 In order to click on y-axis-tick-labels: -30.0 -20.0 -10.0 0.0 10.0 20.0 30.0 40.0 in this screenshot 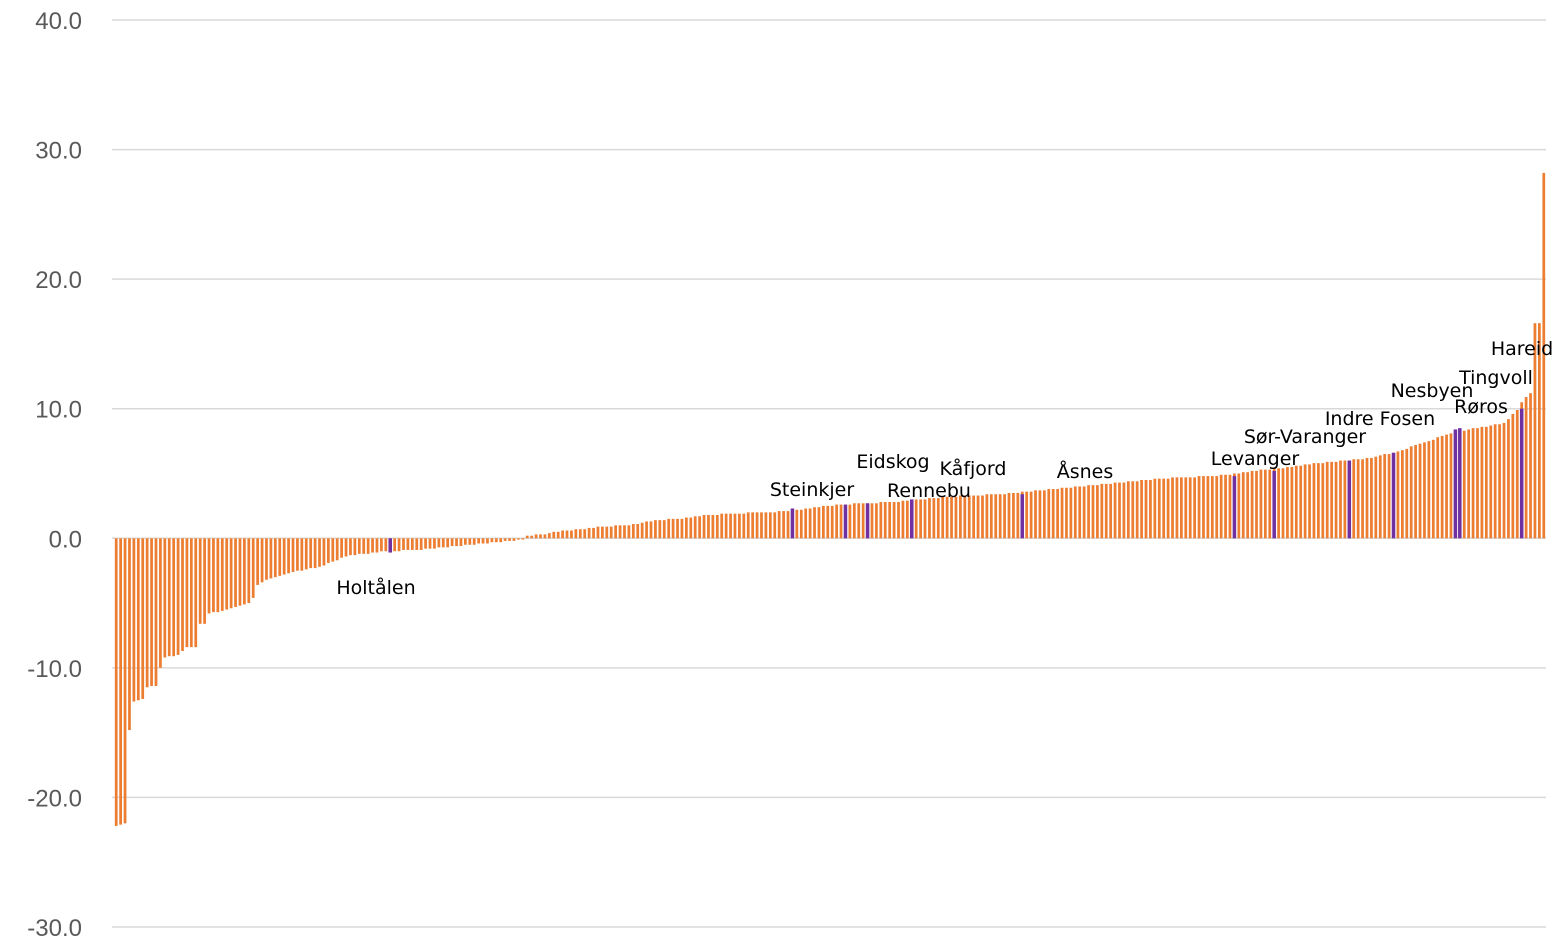, I will do `click(54, 475)`.